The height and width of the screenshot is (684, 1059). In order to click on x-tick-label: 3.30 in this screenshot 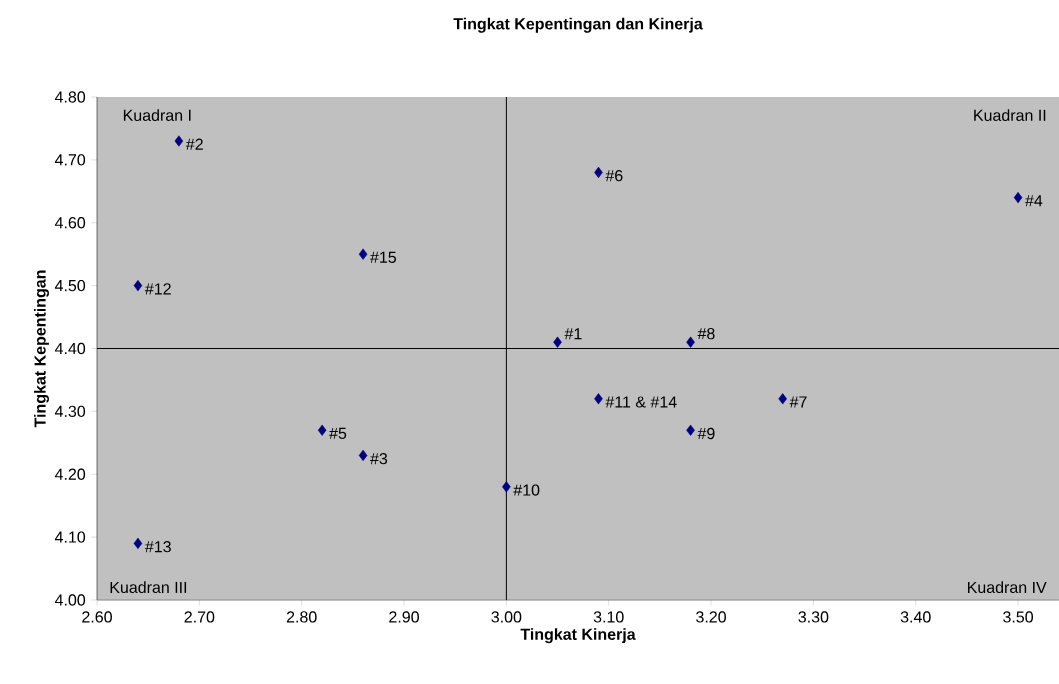, I will do `click(813, 617)`.